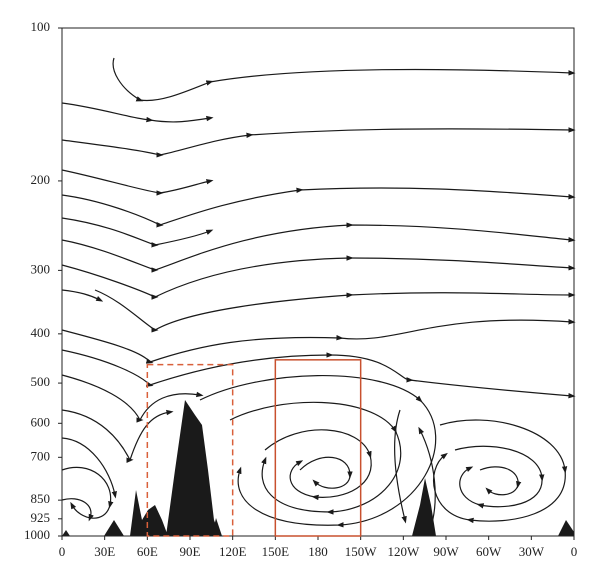 This screenshot has height=581, width=600. I want to click on x-tick-label: 30W, so click(532, 551).